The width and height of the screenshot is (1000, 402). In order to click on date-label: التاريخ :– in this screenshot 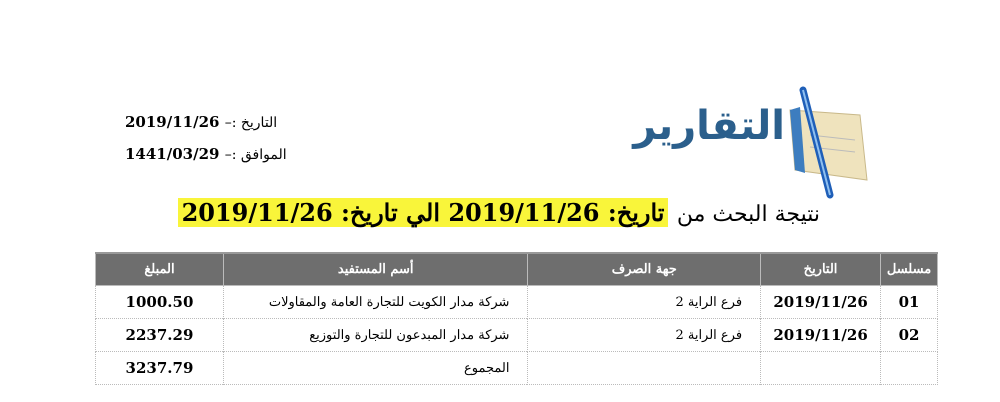, I will do `click(251, 123)`.